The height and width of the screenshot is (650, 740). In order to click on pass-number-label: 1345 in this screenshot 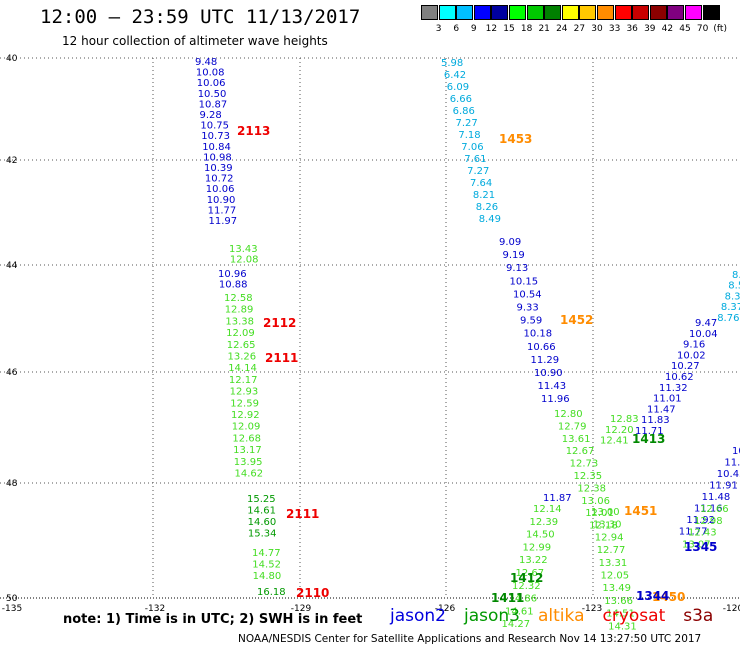, I will do `click(700, 547)`.